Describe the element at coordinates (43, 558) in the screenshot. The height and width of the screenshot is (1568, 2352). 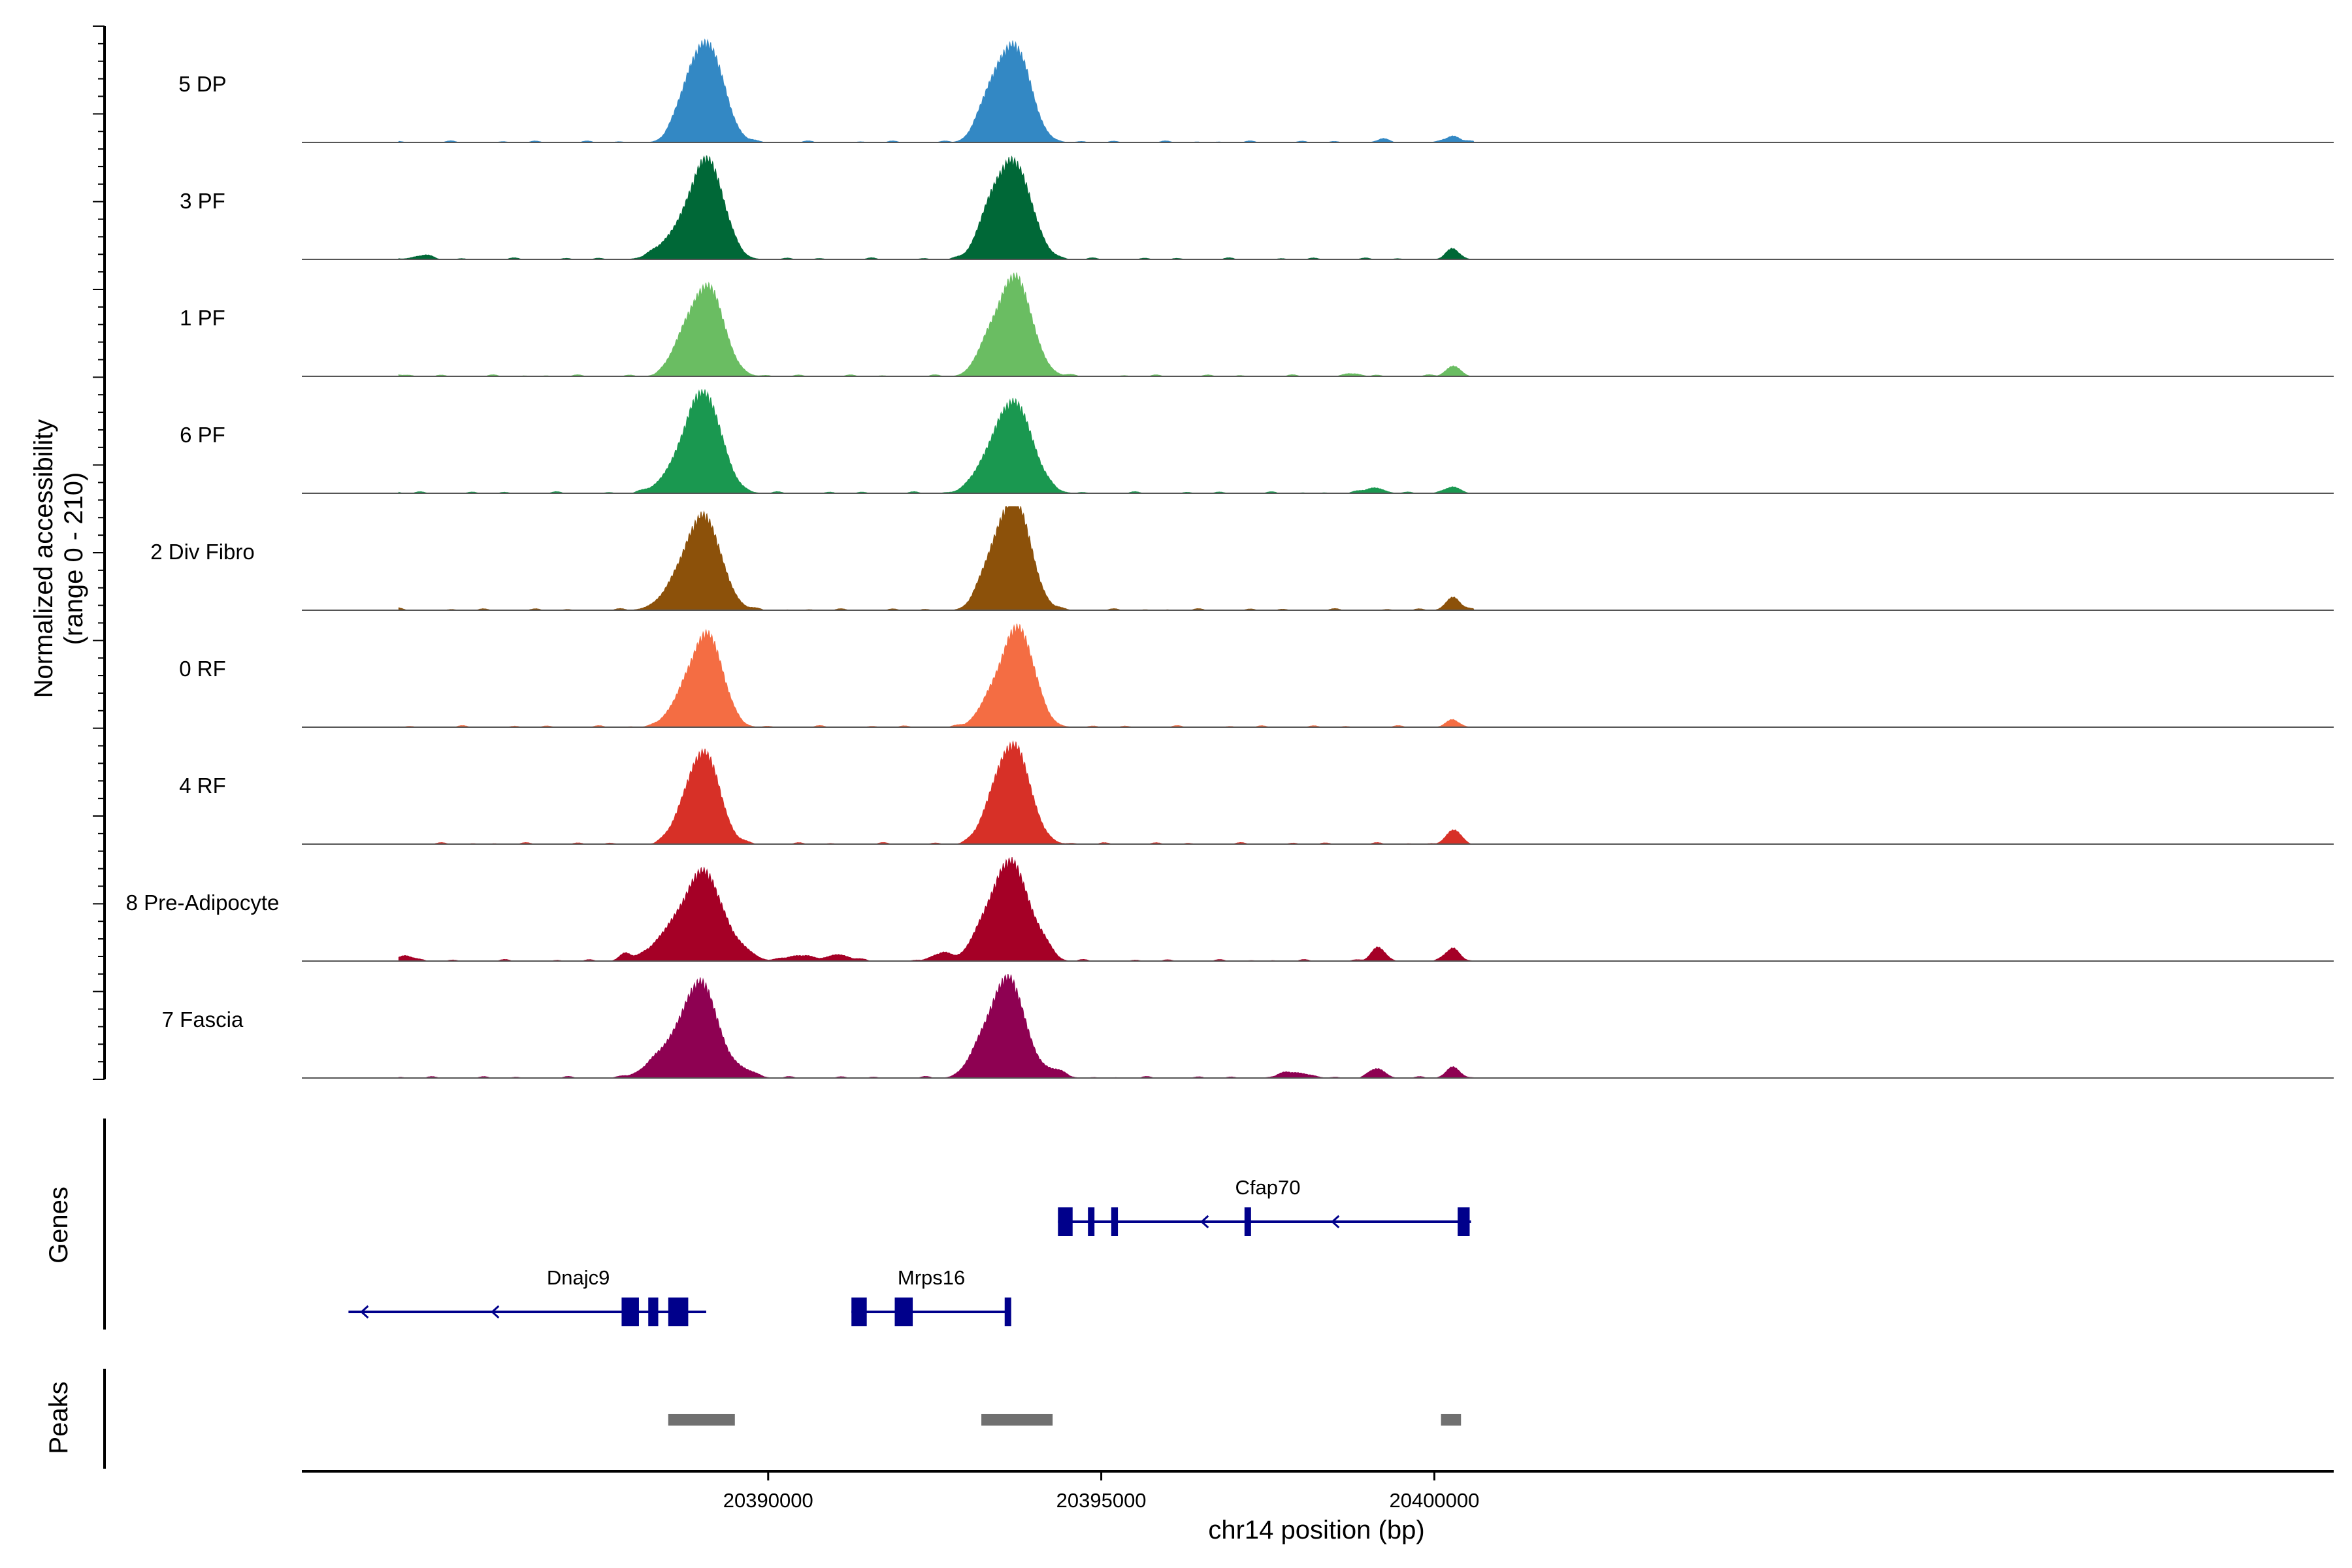
I see `y-axis-title: Normalized accessibility` at that location.